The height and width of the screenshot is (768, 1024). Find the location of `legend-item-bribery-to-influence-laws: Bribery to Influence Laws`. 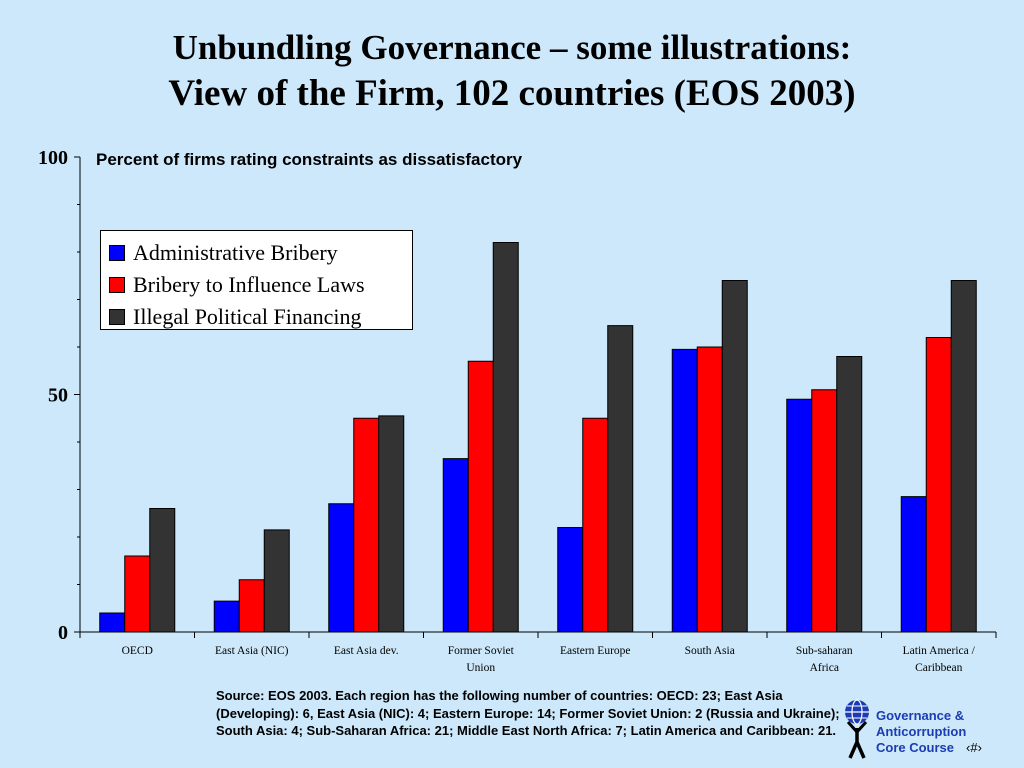

legend-item-bribery-to-influence-laws: Bribery to Influence Laws is located at coordinates (260, 285).